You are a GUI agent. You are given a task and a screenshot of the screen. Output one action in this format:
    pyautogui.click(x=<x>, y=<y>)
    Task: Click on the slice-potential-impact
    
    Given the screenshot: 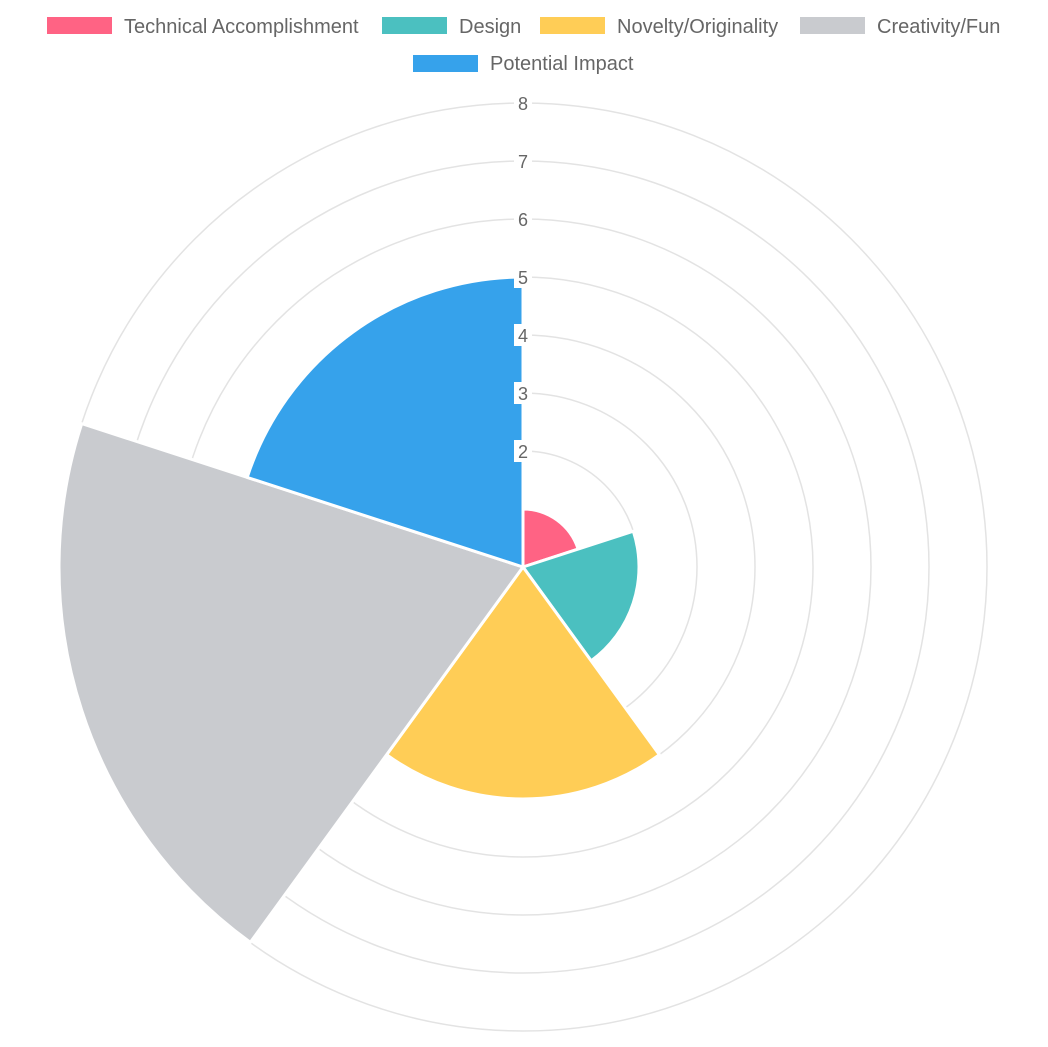 What is the action you would take?
    pyautogui.click(x=385, y=422)
    